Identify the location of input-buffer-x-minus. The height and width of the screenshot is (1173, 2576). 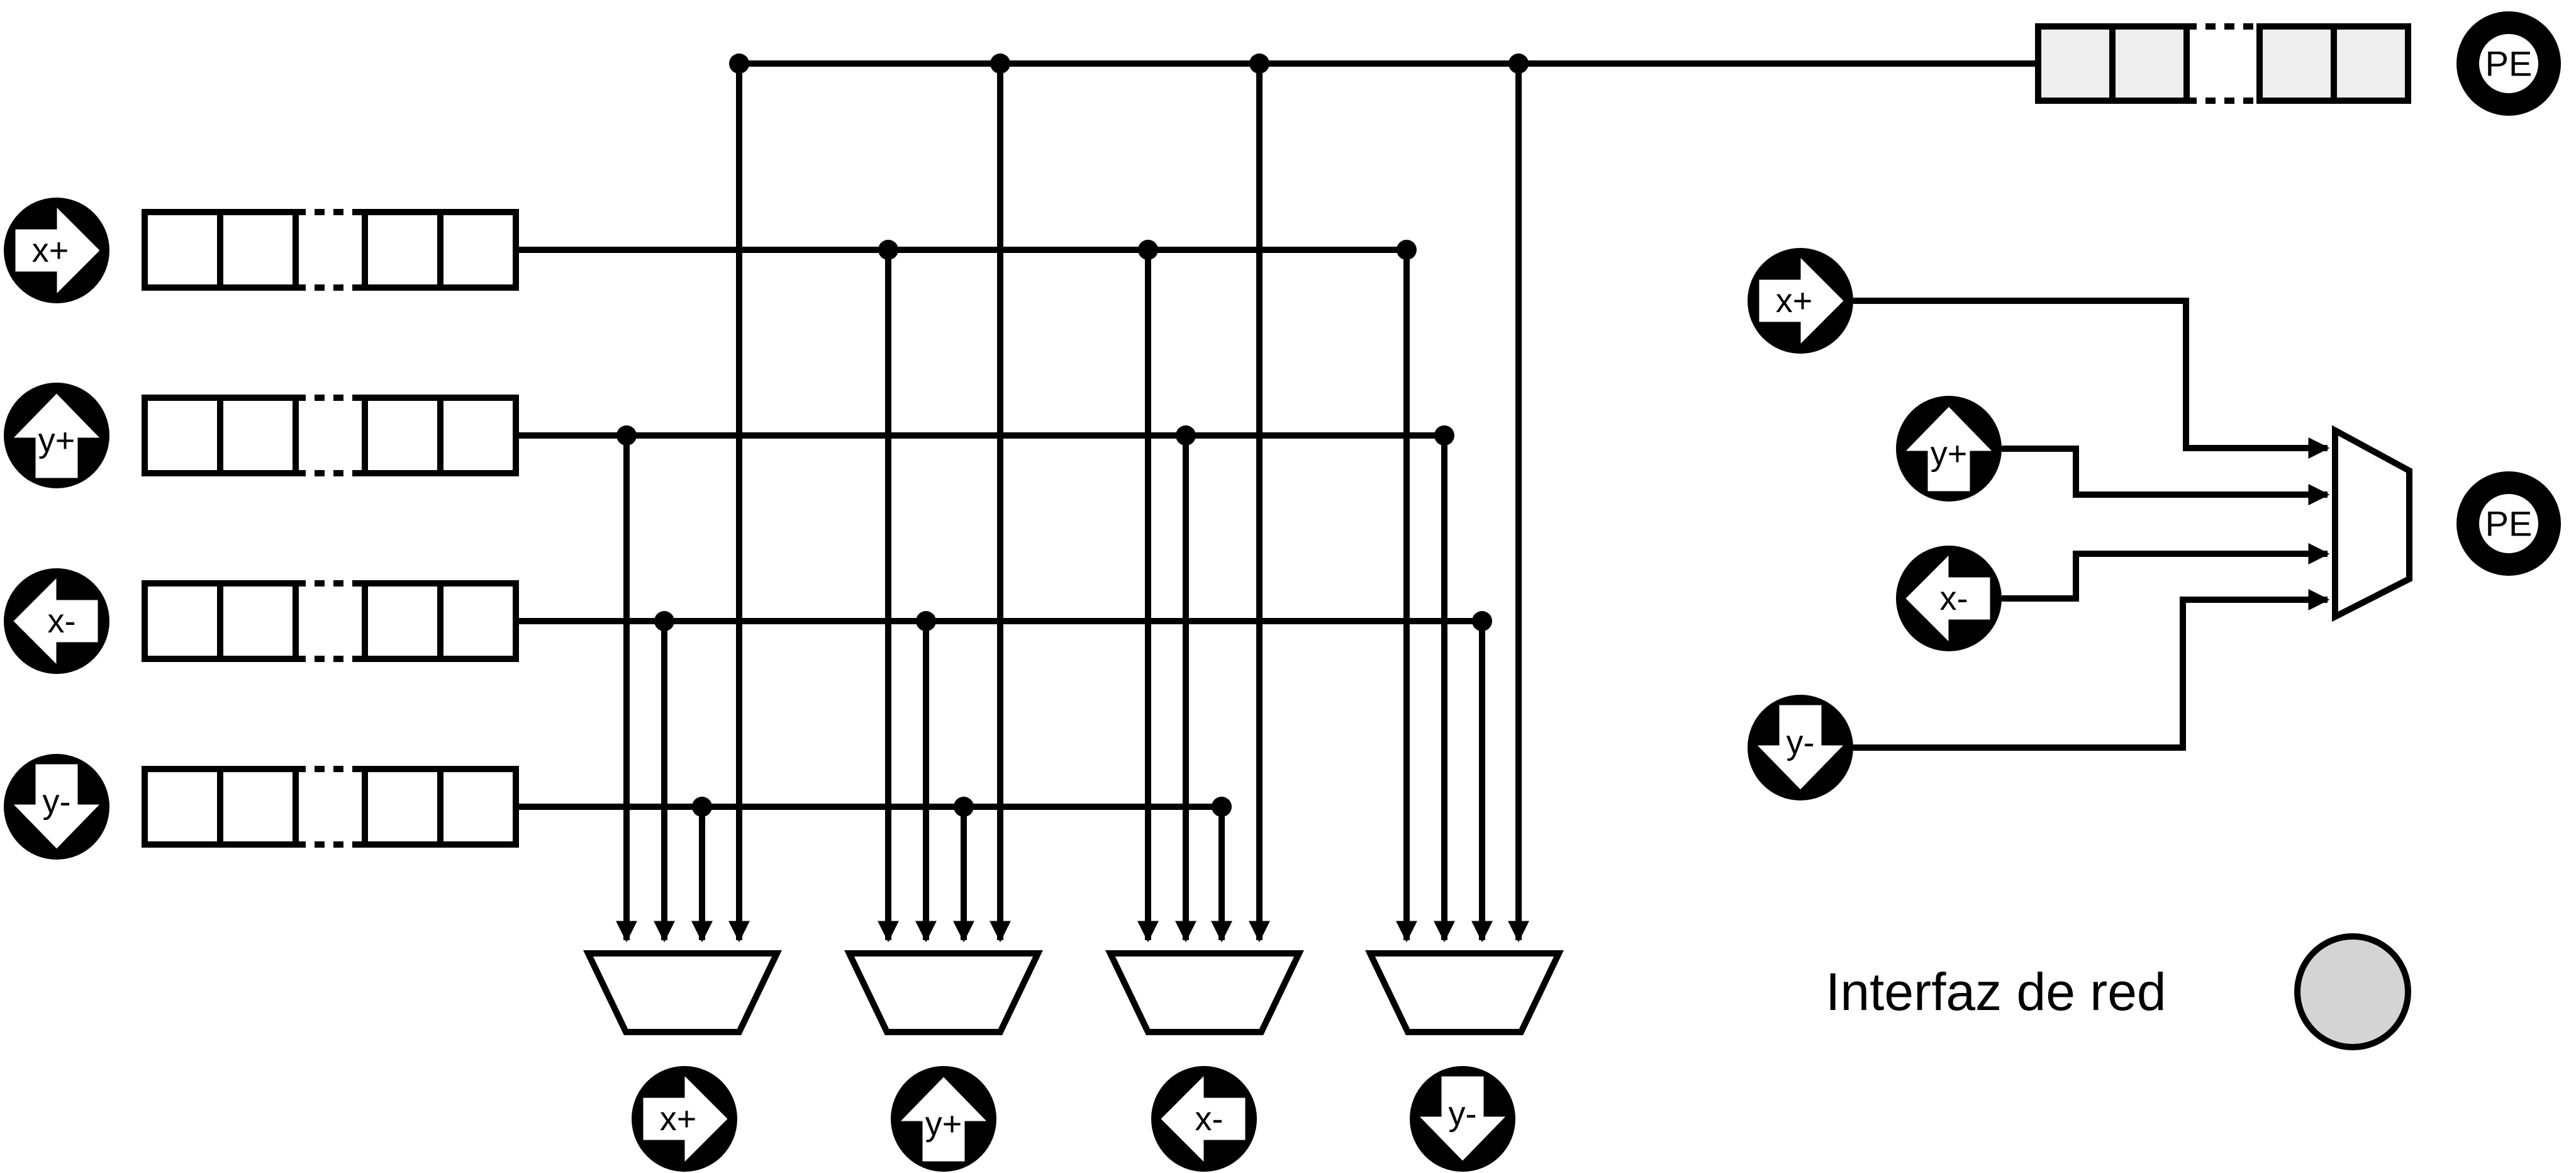
(330, 621).